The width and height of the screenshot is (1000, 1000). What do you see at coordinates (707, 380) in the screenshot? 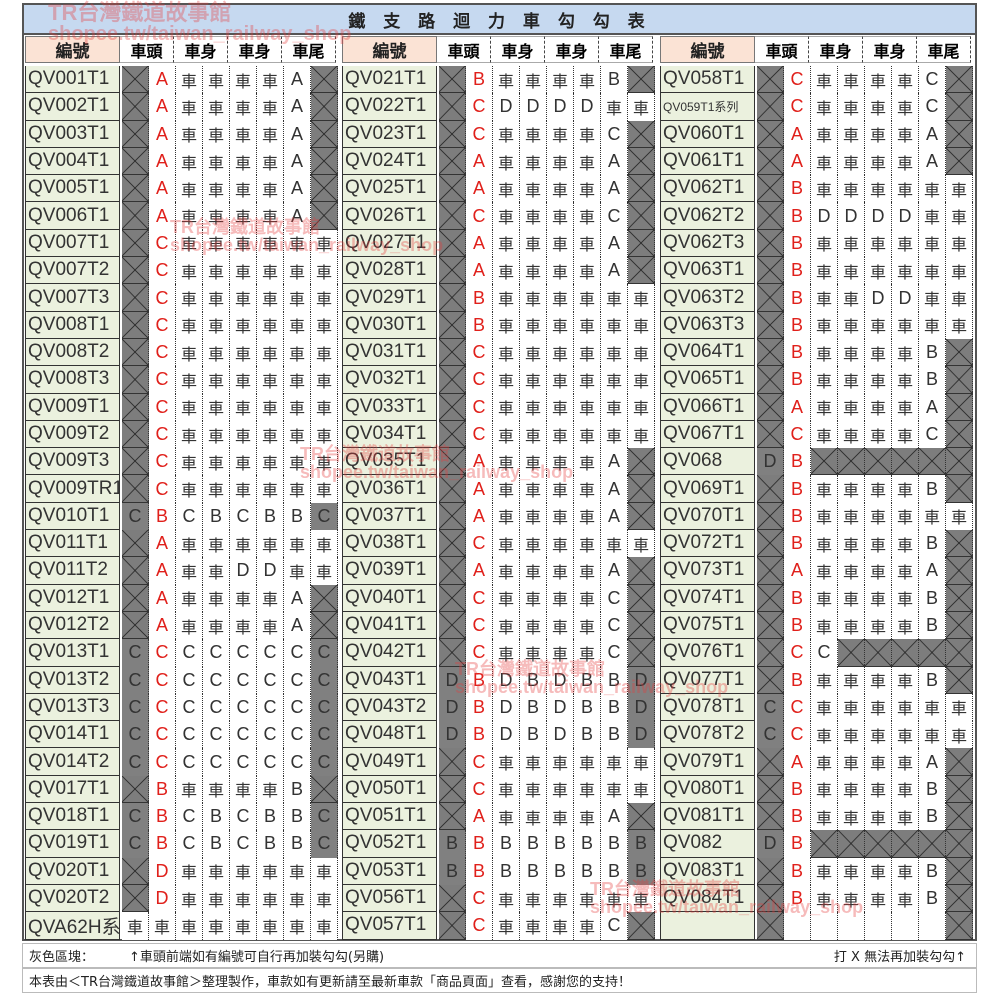
I see `model-id: QV065T1` at bounding box center [707, 380].